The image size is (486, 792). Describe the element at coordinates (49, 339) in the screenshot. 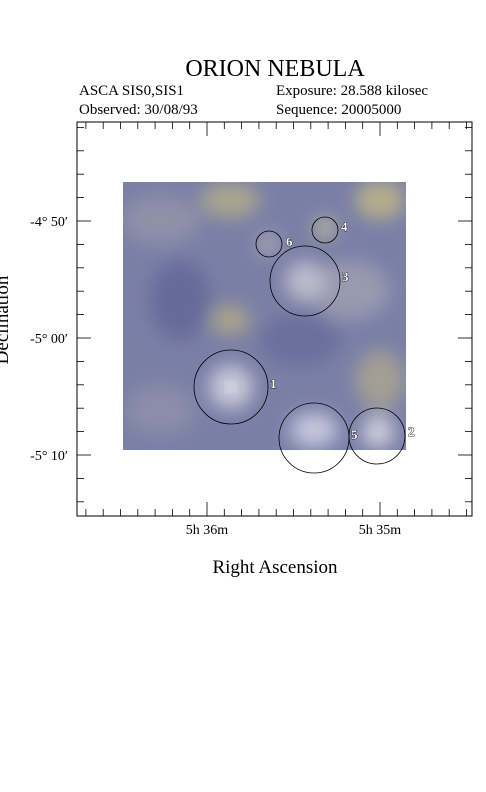

I see `y-tick-label: -5° 00′` at that location.